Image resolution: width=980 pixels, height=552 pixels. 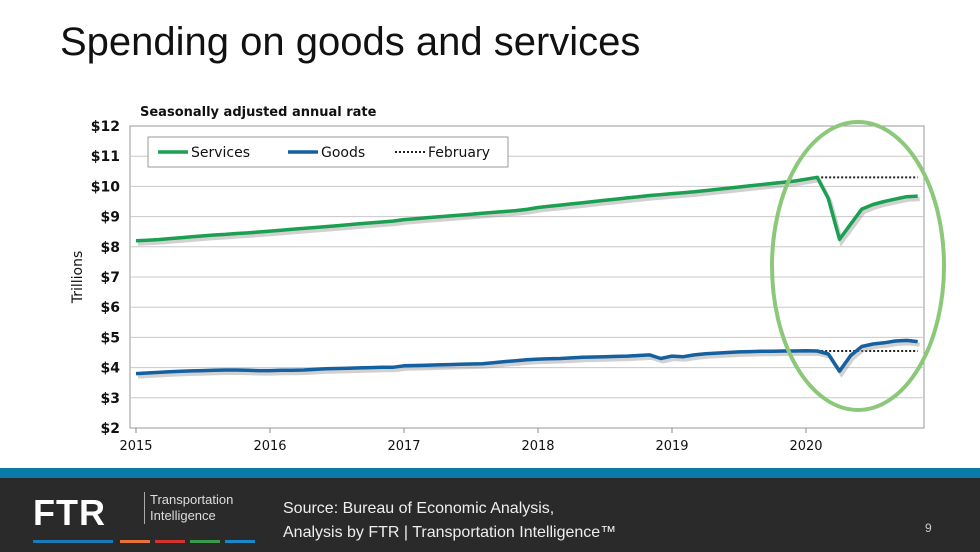 What do you see at coordinates (858, 266) in the screenshot?
I see `highlight-ellipse` at bounding box center [858, 266].